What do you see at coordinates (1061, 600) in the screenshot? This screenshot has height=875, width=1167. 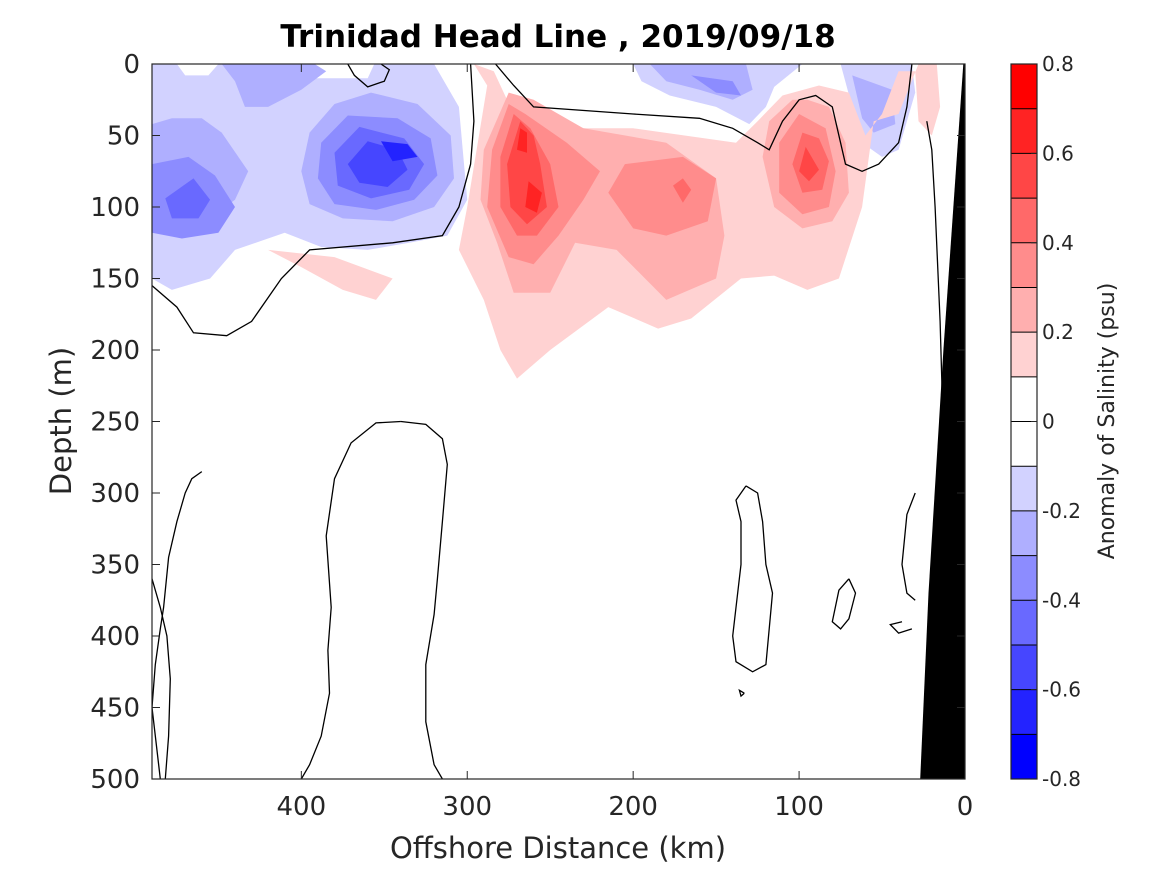 I see `colorbar-tick-label: -0.4` at bounding box center [1061, 600].